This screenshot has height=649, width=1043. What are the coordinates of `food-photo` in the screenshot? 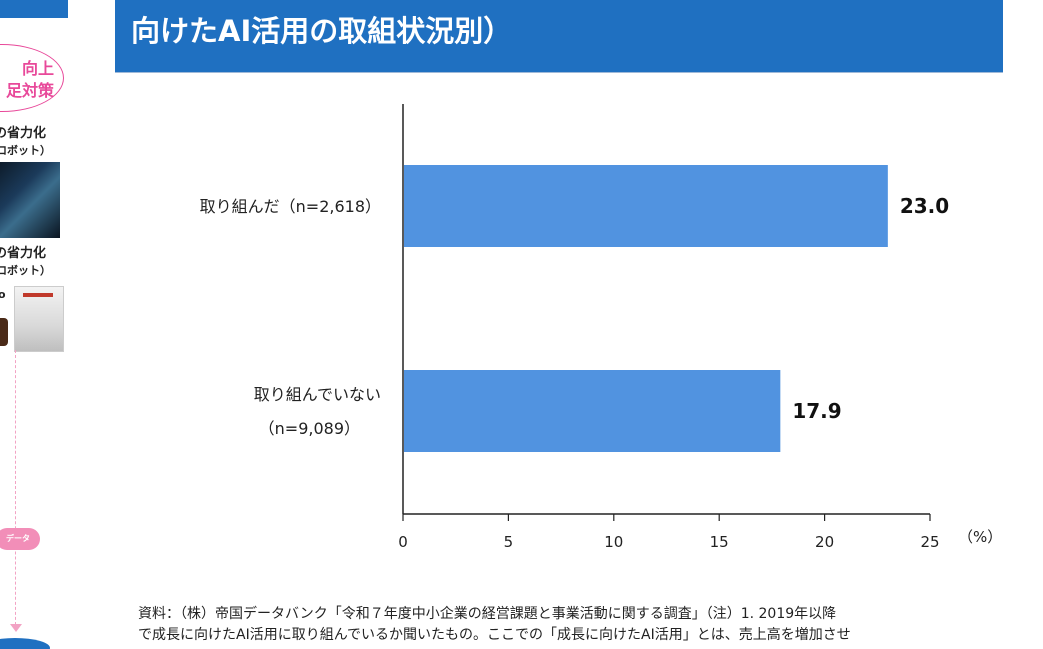 It's located at (4, 332).